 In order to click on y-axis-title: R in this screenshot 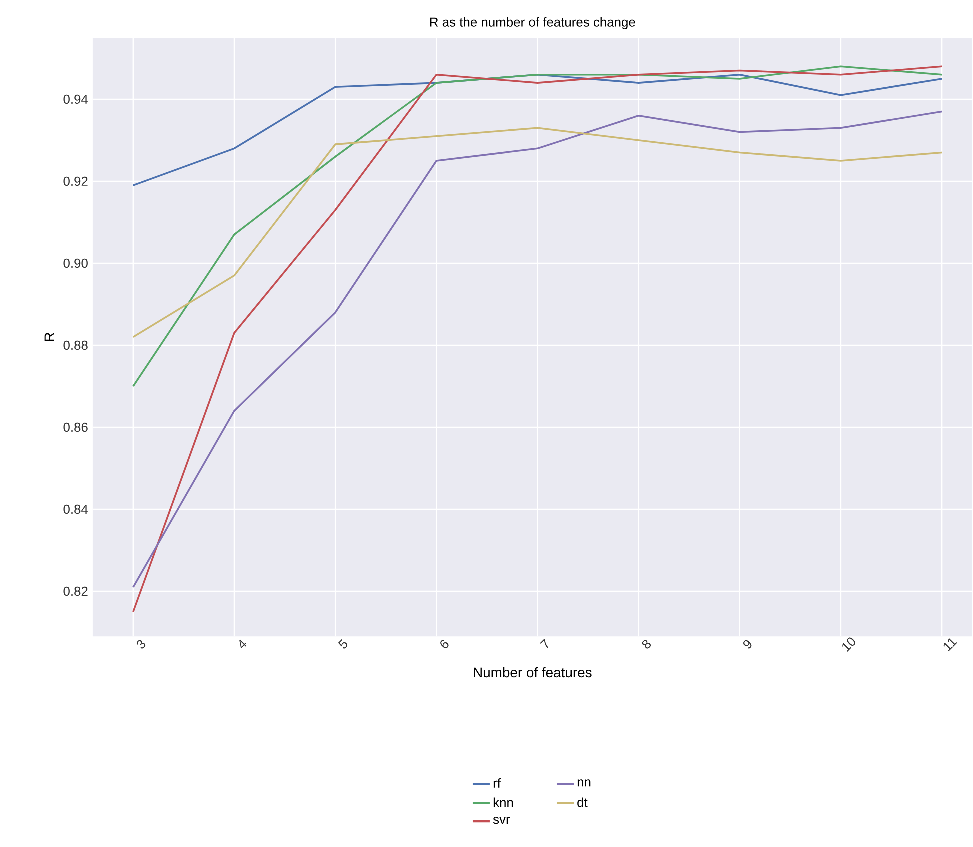, I will do `click(49, 336)`.